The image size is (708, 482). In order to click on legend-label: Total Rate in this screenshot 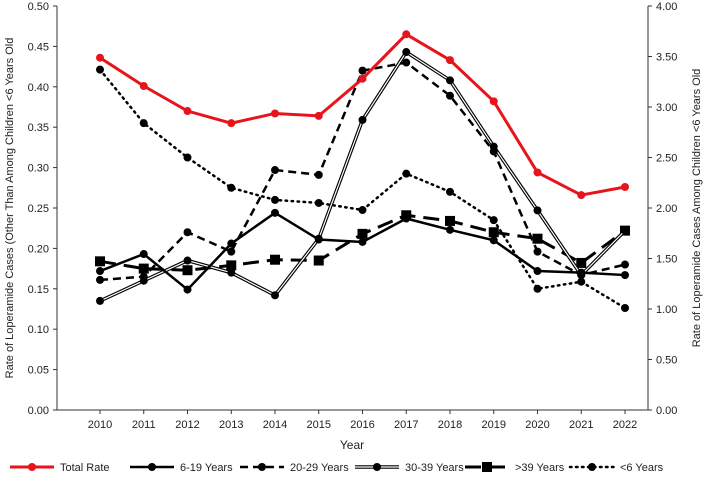, I will do `click(85, 468)`.